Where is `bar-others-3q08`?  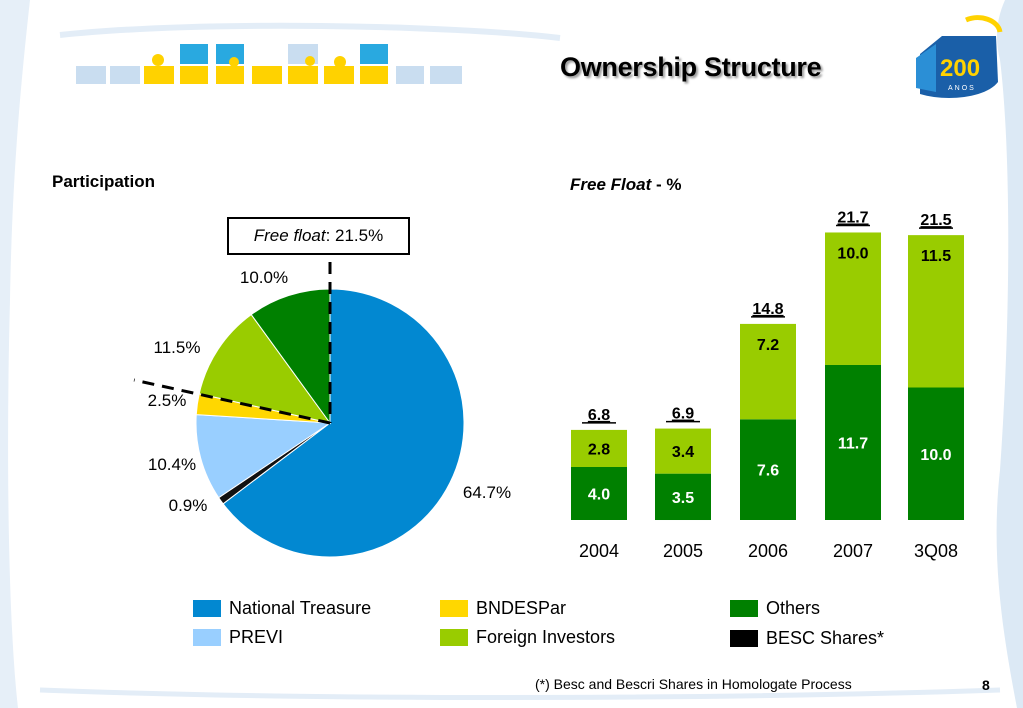 bar-others-3q08 is located at coordinates (936, 453).